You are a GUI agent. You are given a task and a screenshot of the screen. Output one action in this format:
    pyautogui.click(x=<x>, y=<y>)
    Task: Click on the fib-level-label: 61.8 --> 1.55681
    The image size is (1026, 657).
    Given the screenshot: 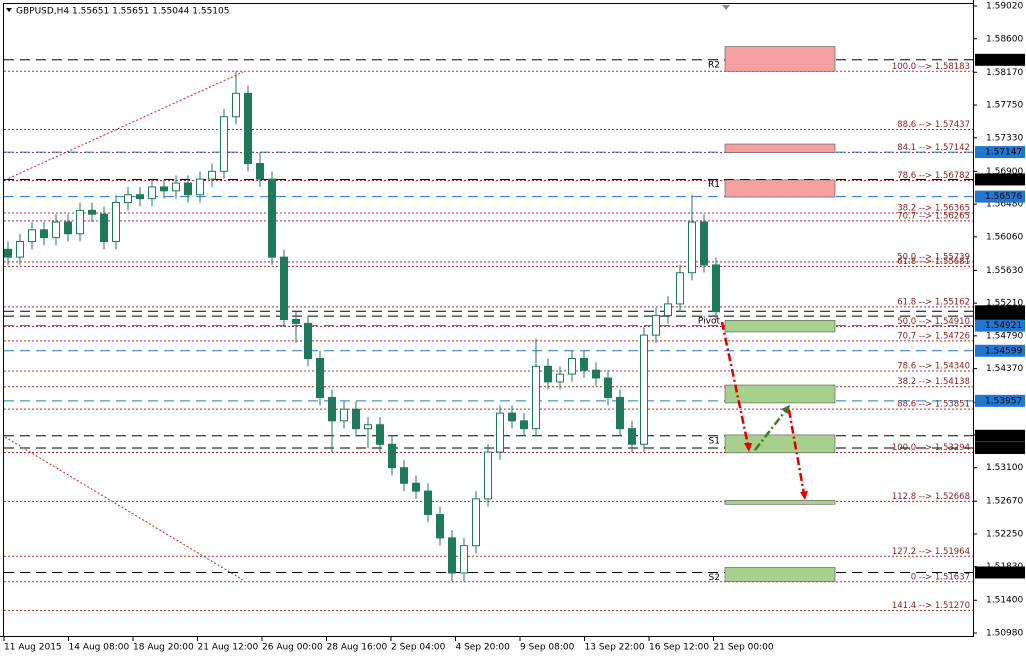 What is the action you would take?
    pyautogui.click(x=933, y=262)
    